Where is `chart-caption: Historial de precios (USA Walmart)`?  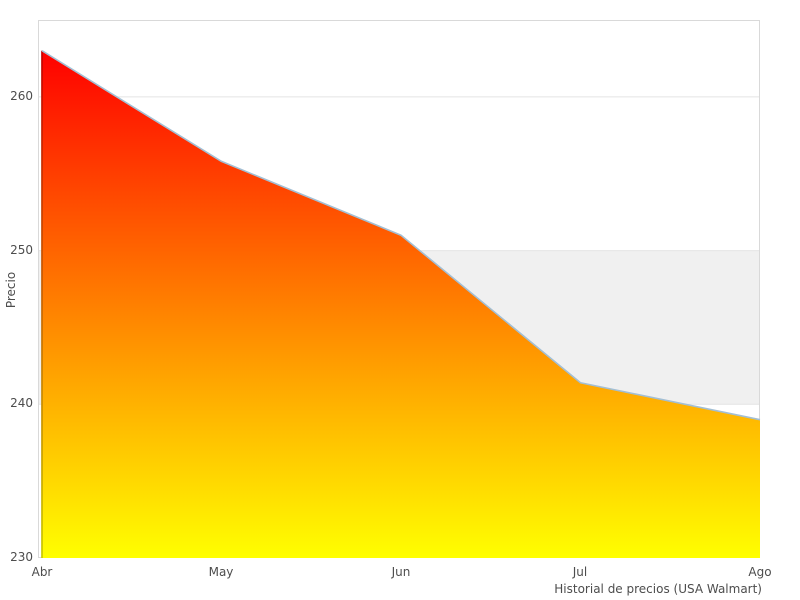
chart-caption: Historial de precios (USA Walmart) is located at coordinates (658, 589).